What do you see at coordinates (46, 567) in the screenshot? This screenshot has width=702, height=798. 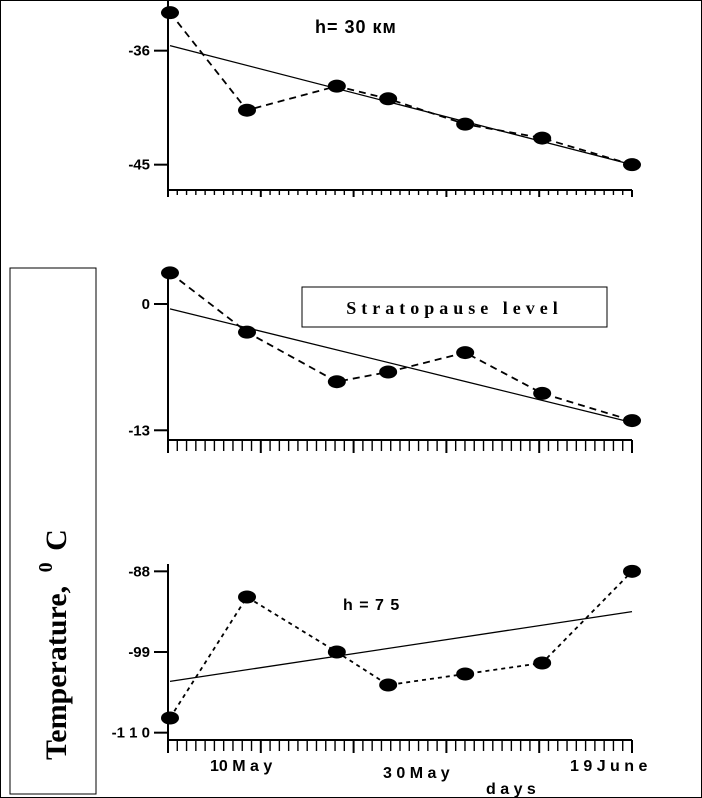 I see `ylabel-superscript: 0` at bounding box center [46, 567].